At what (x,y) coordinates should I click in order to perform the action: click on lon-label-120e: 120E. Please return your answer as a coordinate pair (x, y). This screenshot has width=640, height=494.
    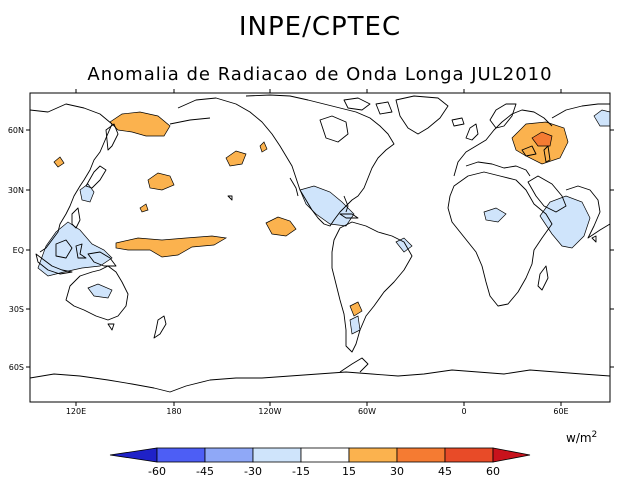
    Looking at the image, I should click on (76, 411).